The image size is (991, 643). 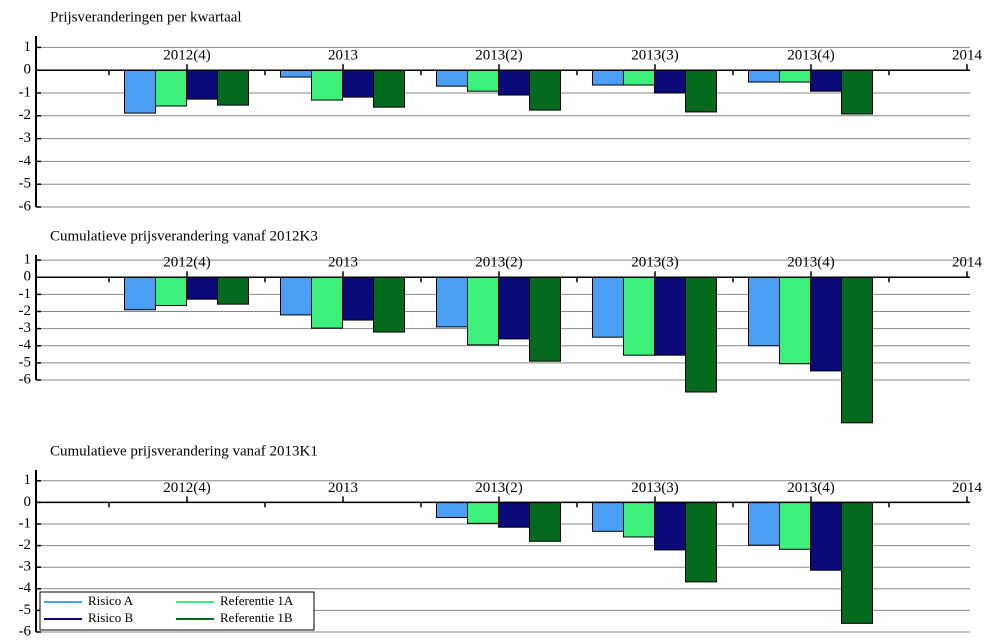 What do you see at coordinates (177, 611) in the screenshot?
I see `legend-box` at bounding box center [177, 611].